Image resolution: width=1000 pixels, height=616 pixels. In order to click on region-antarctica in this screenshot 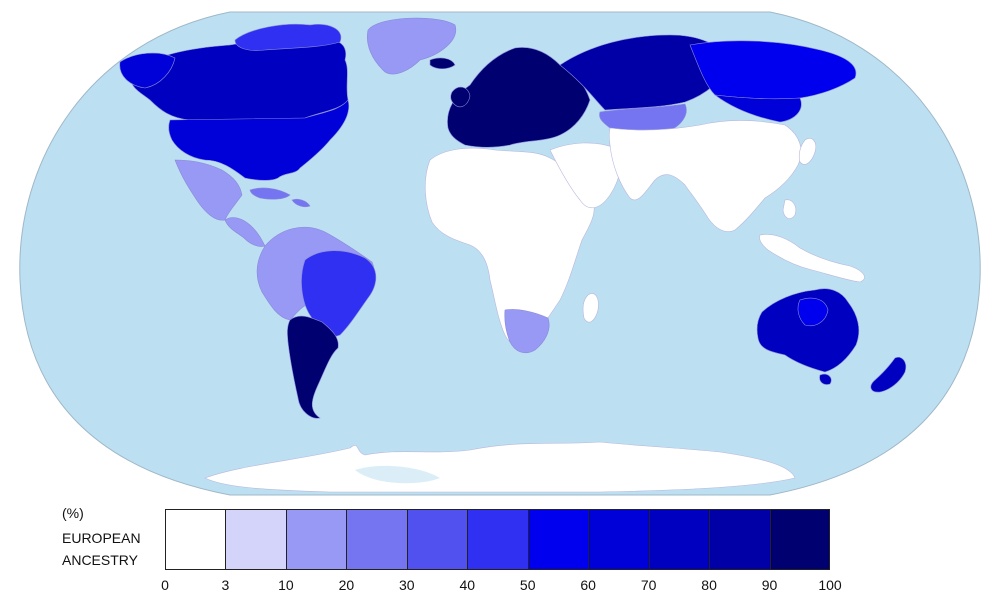, I will do `click(500, 467)`.